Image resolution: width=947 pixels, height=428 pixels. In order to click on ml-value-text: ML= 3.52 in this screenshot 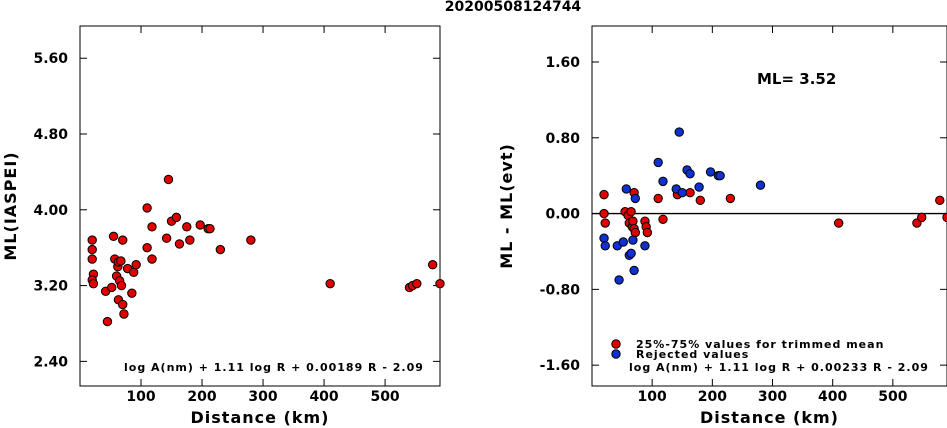, I will do `click(796, 79)`.